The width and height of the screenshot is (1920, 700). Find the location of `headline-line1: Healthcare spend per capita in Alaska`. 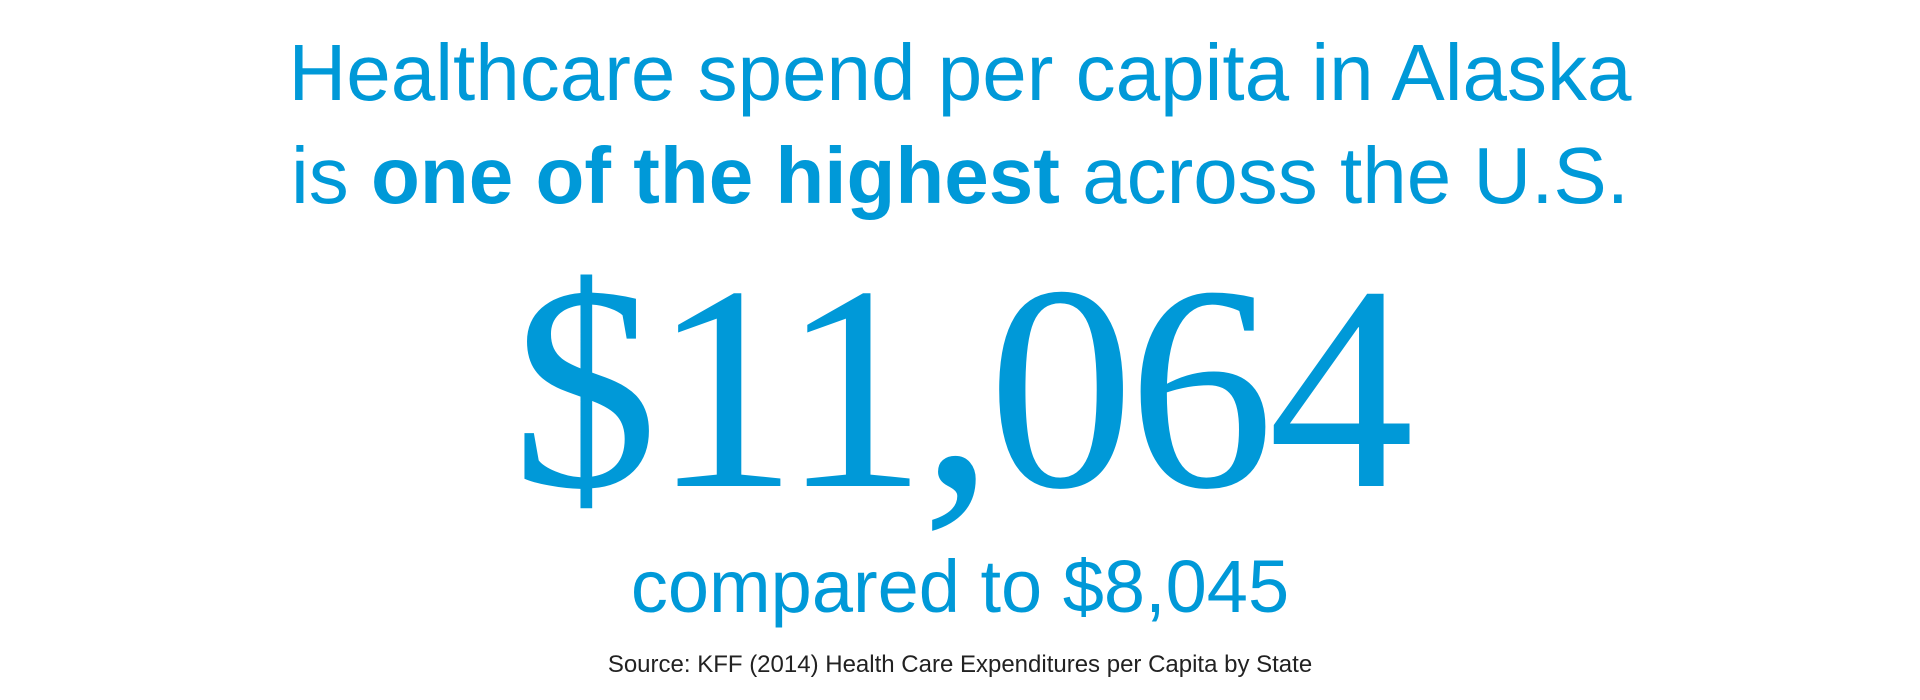

headline-line1: Healthcare spend per capita in Alaska is located at coordinates (960, 72).